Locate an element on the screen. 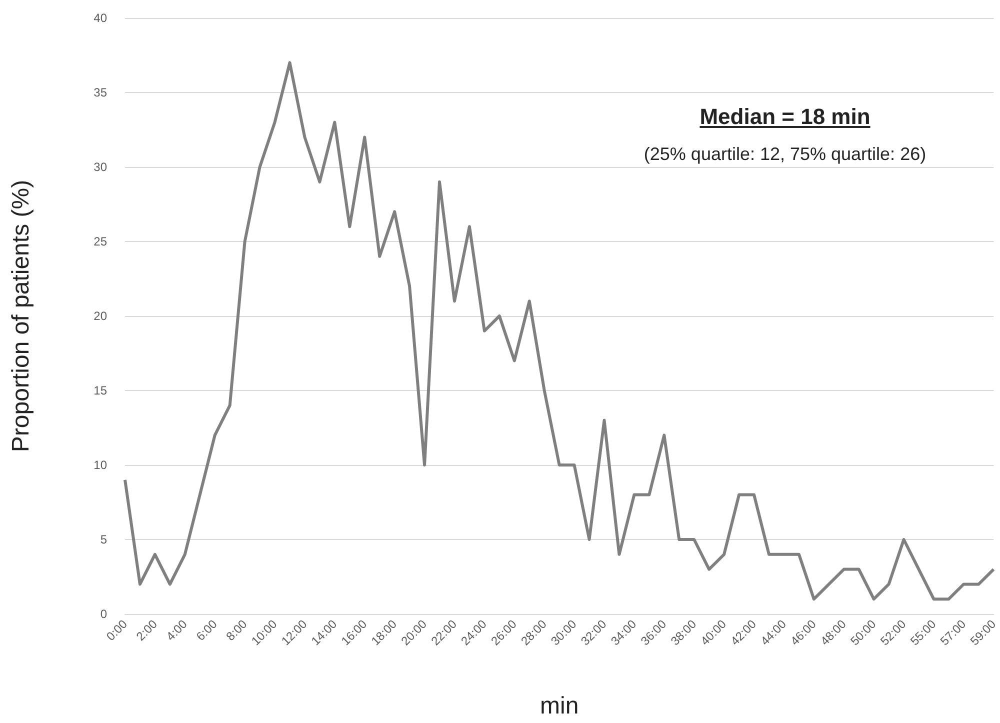 The height and width of the screenshot is (723, 1000). y-tick-label: 10 is located at coordinates (101, 465).